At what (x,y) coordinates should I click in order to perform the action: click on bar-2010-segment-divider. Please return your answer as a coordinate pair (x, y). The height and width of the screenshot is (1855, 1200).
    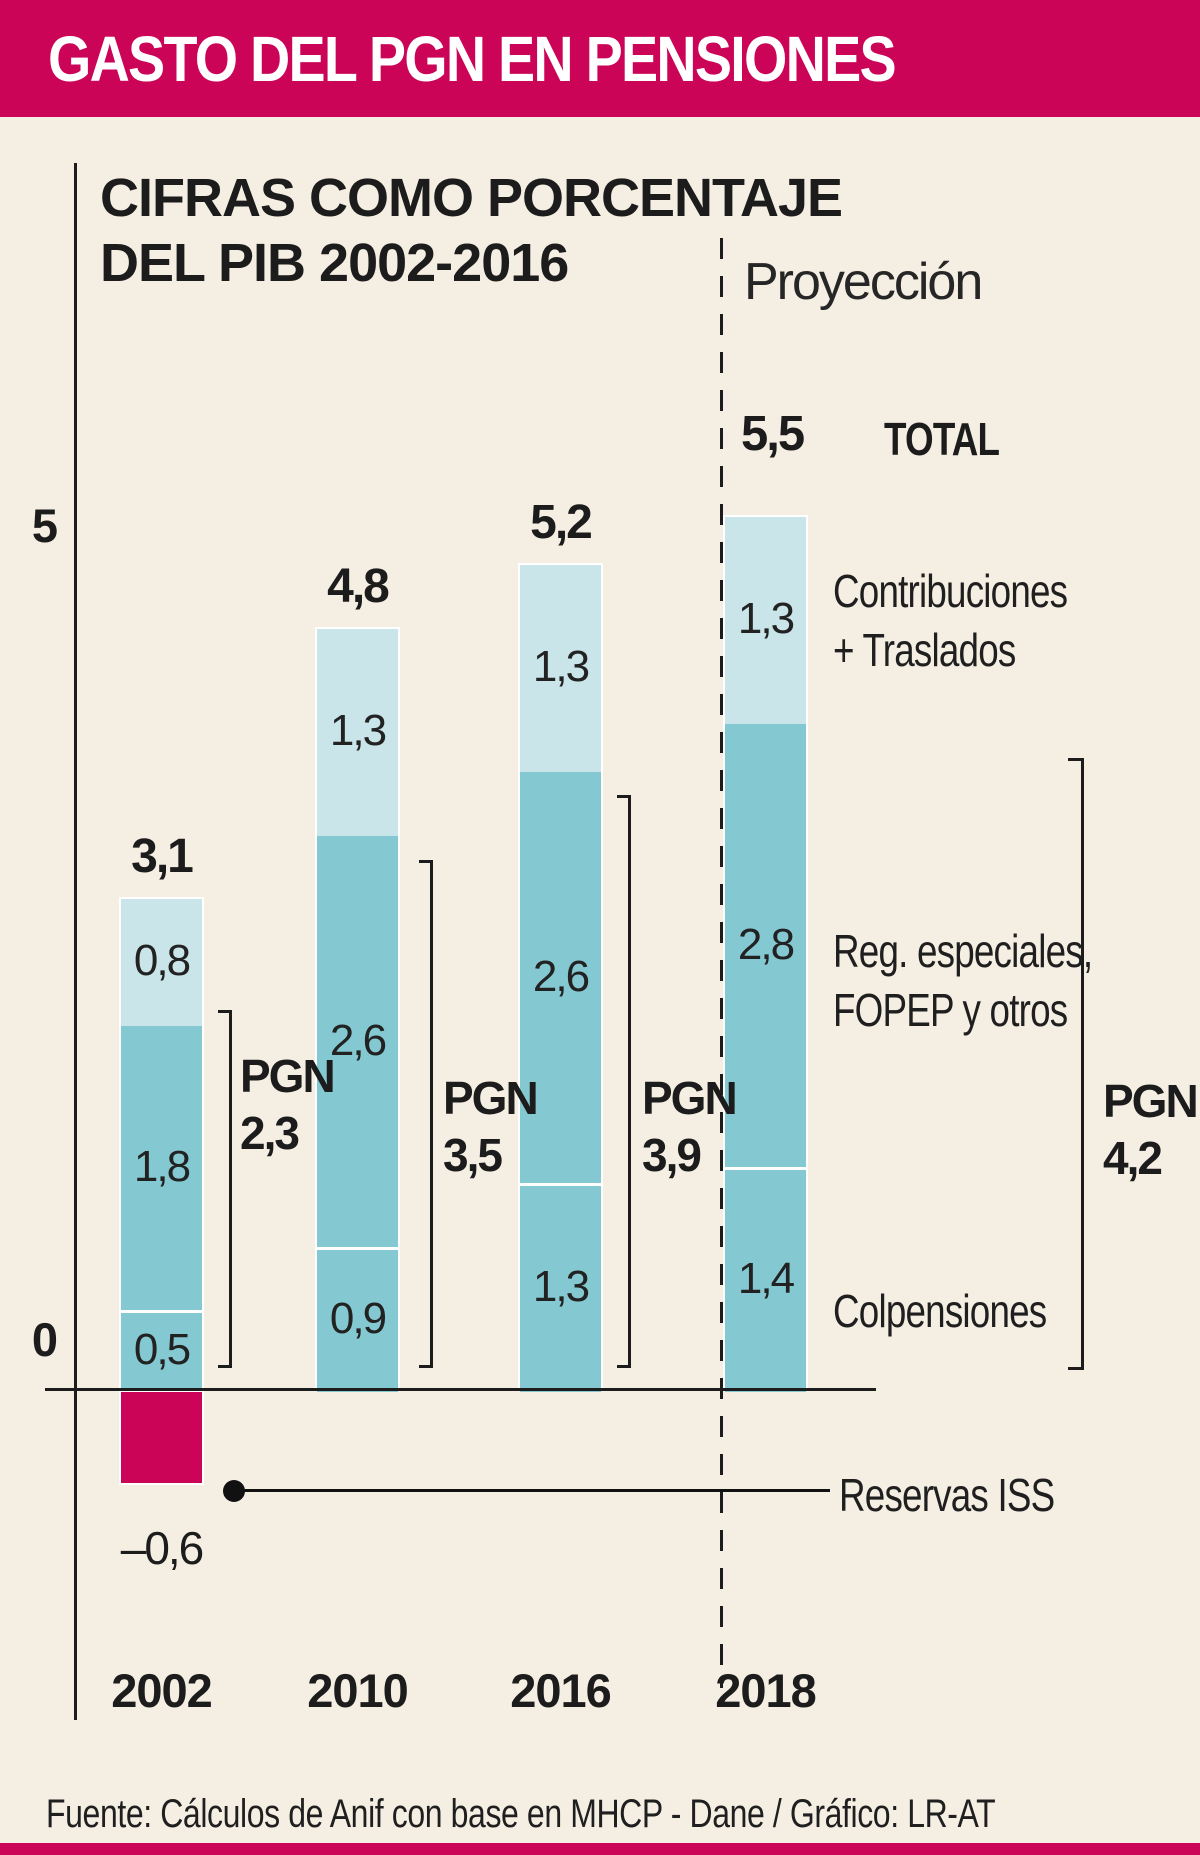
    Looking at the image, I should click on (357, 1248).